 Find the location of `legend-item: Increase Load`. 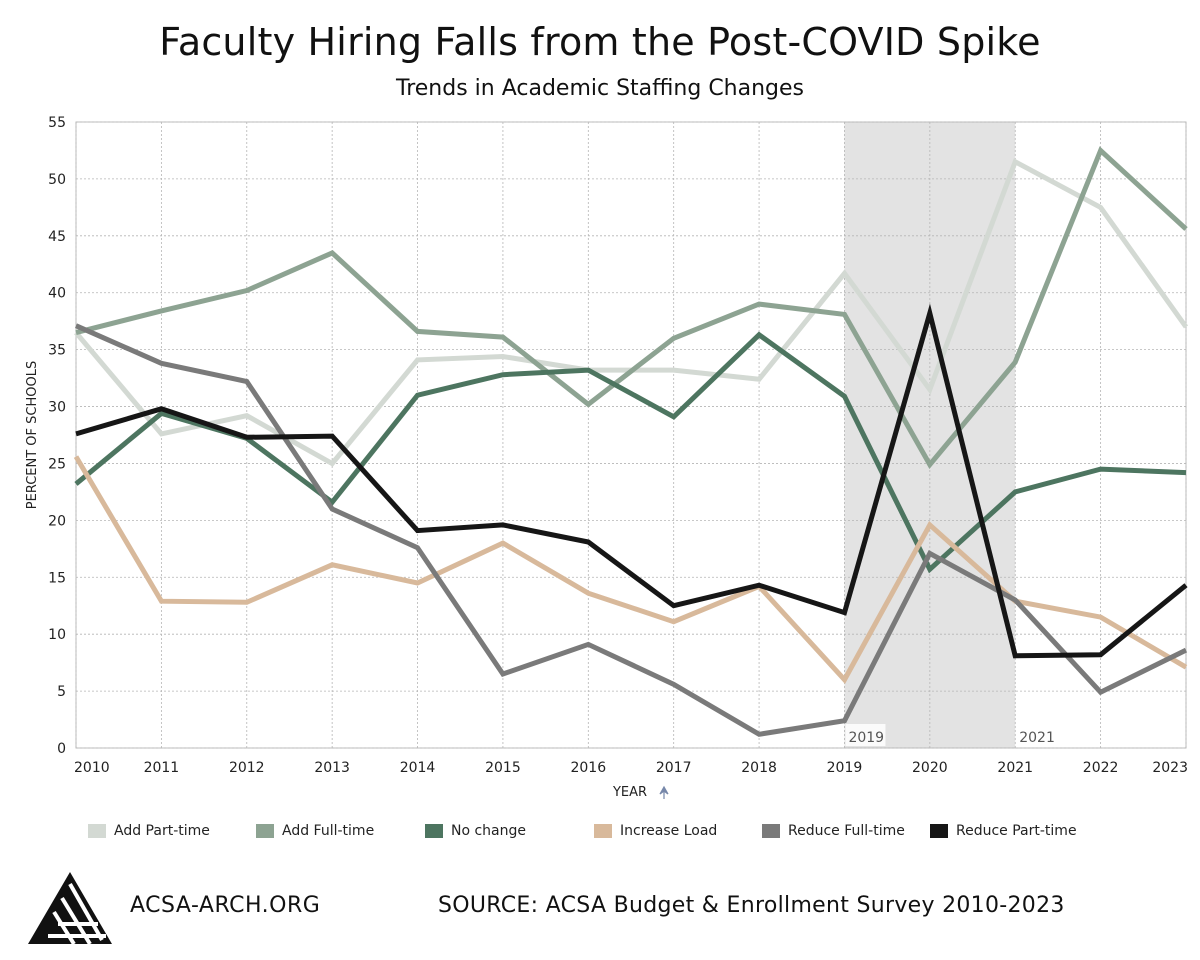

legend-item: Increase Load is located at coordinates (655, 831).